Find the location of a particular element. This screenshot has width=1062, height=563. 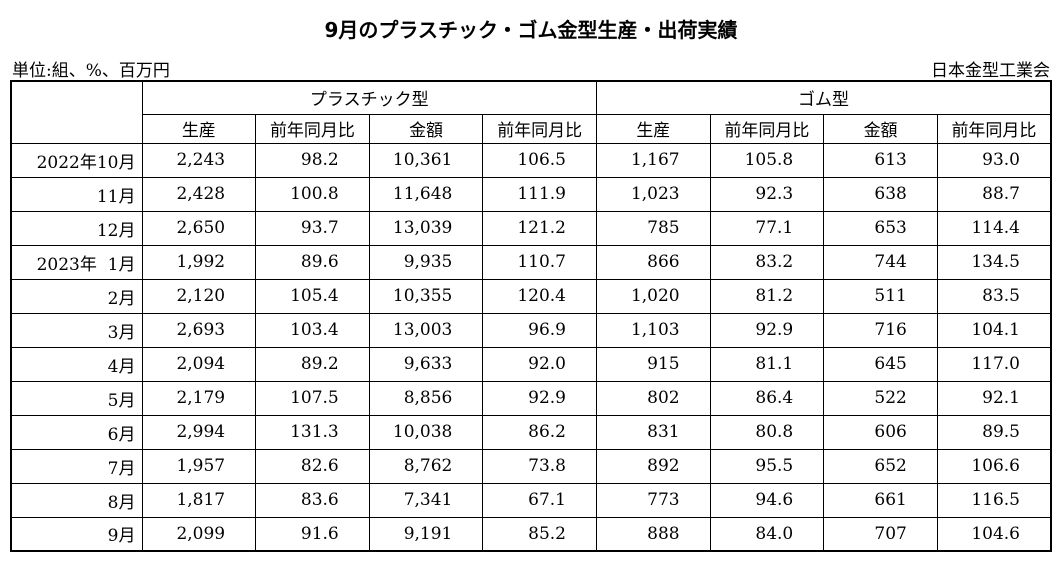

cell: 773 is located at coordinates (653, 500).